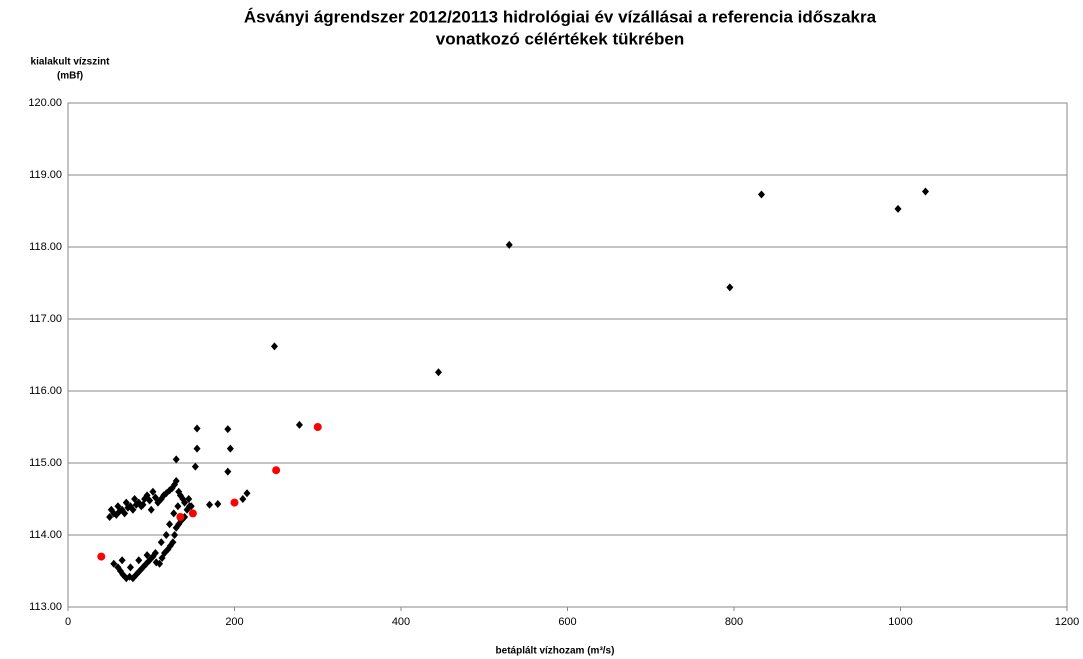 This screenshot has height=659, width=1083. I want to click on y-tick-label: 117.00, so click(45, 319).